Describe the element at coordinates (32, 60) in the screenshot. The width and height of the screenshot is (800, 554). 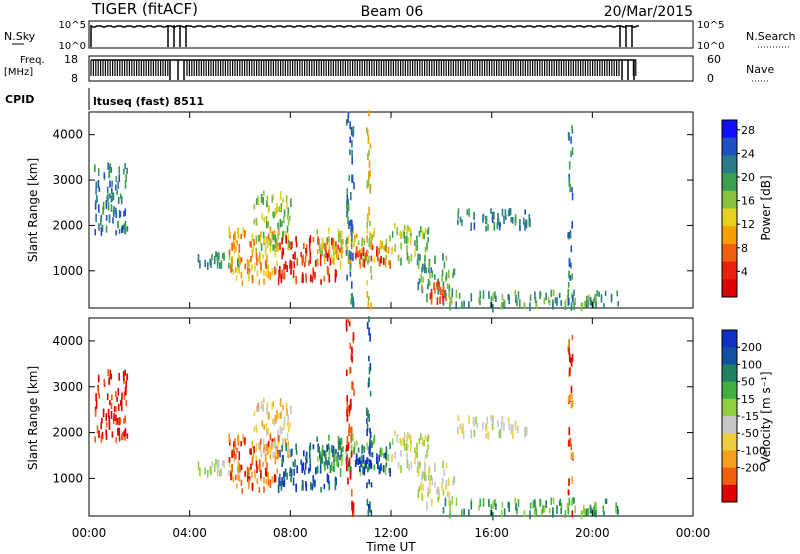
I see `freq-label: Freq.` at that location.